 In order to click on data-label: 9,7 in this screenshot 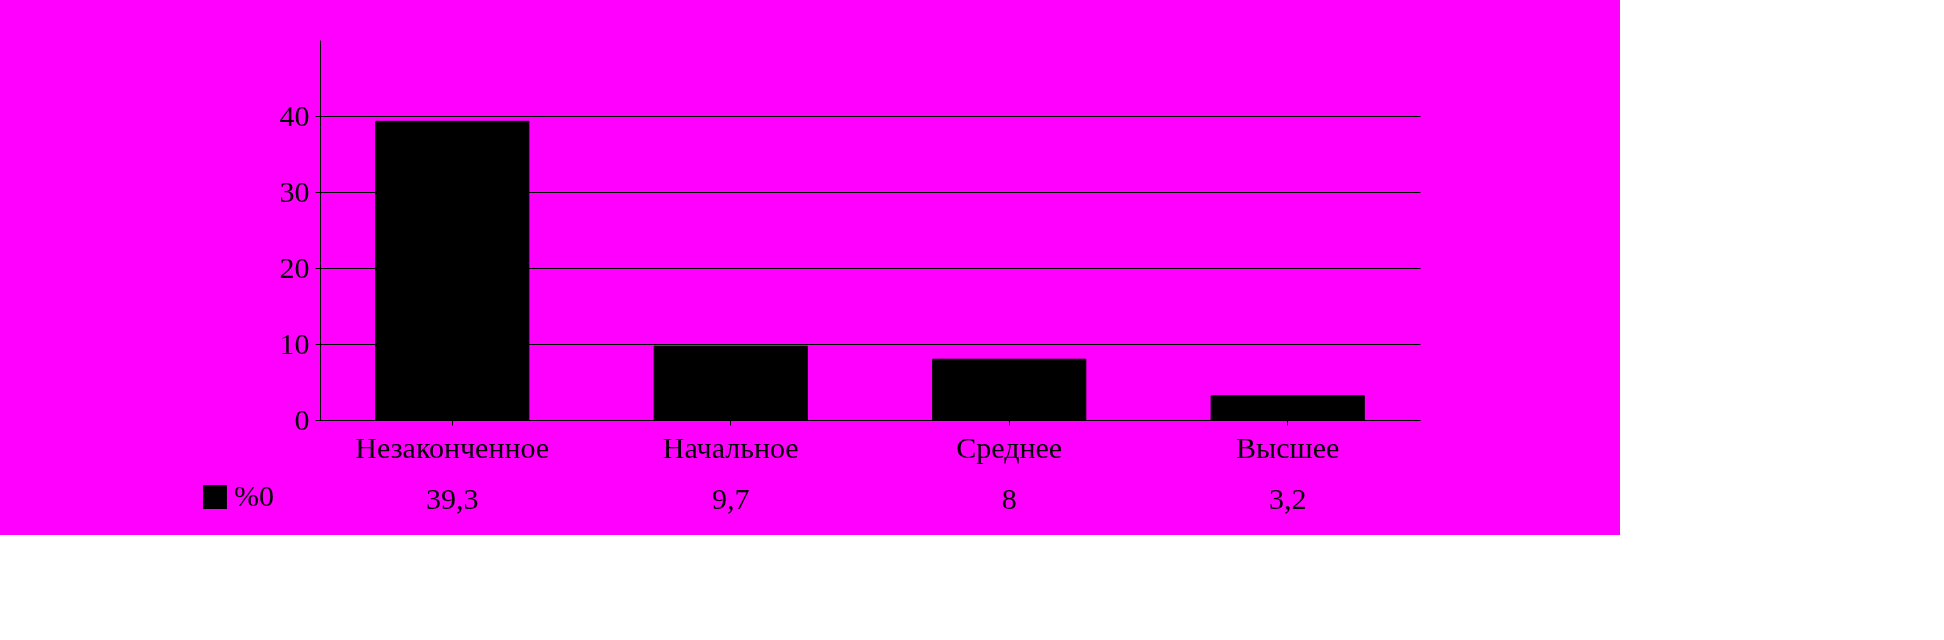, I will do `click(731, 498)`.